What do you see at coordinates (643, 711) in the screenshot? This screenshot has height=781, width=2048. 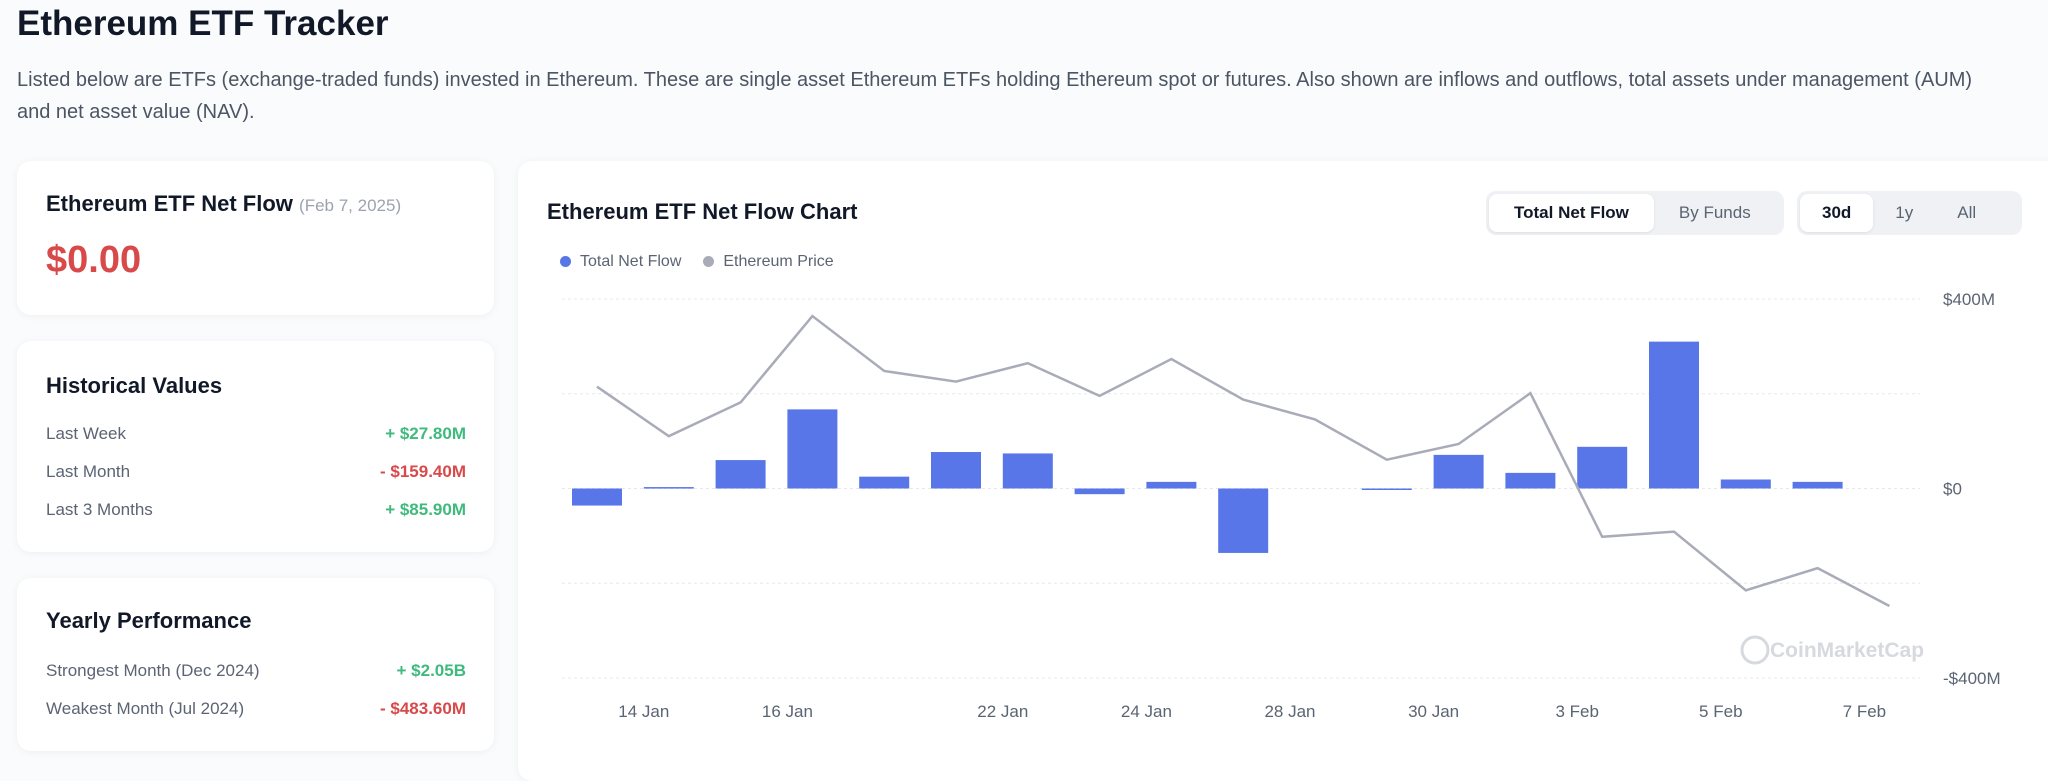 I see `x-tick-label: 14 Jan` at bounding box center [643, 711].